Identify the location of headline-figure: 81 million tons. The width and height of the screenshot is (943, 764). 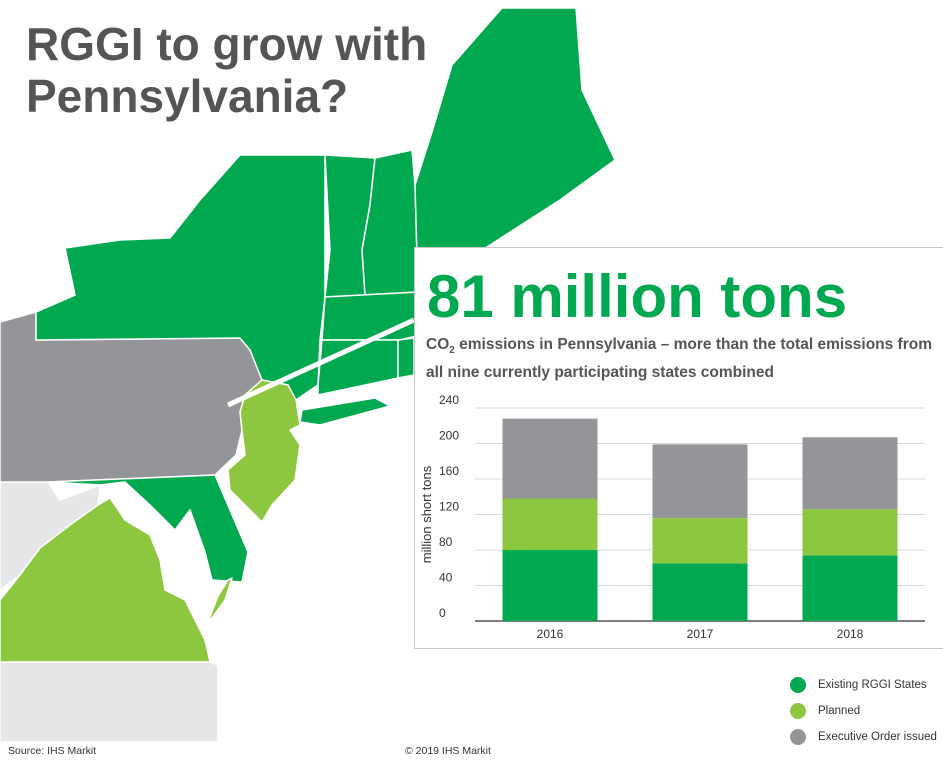
(637, 296).